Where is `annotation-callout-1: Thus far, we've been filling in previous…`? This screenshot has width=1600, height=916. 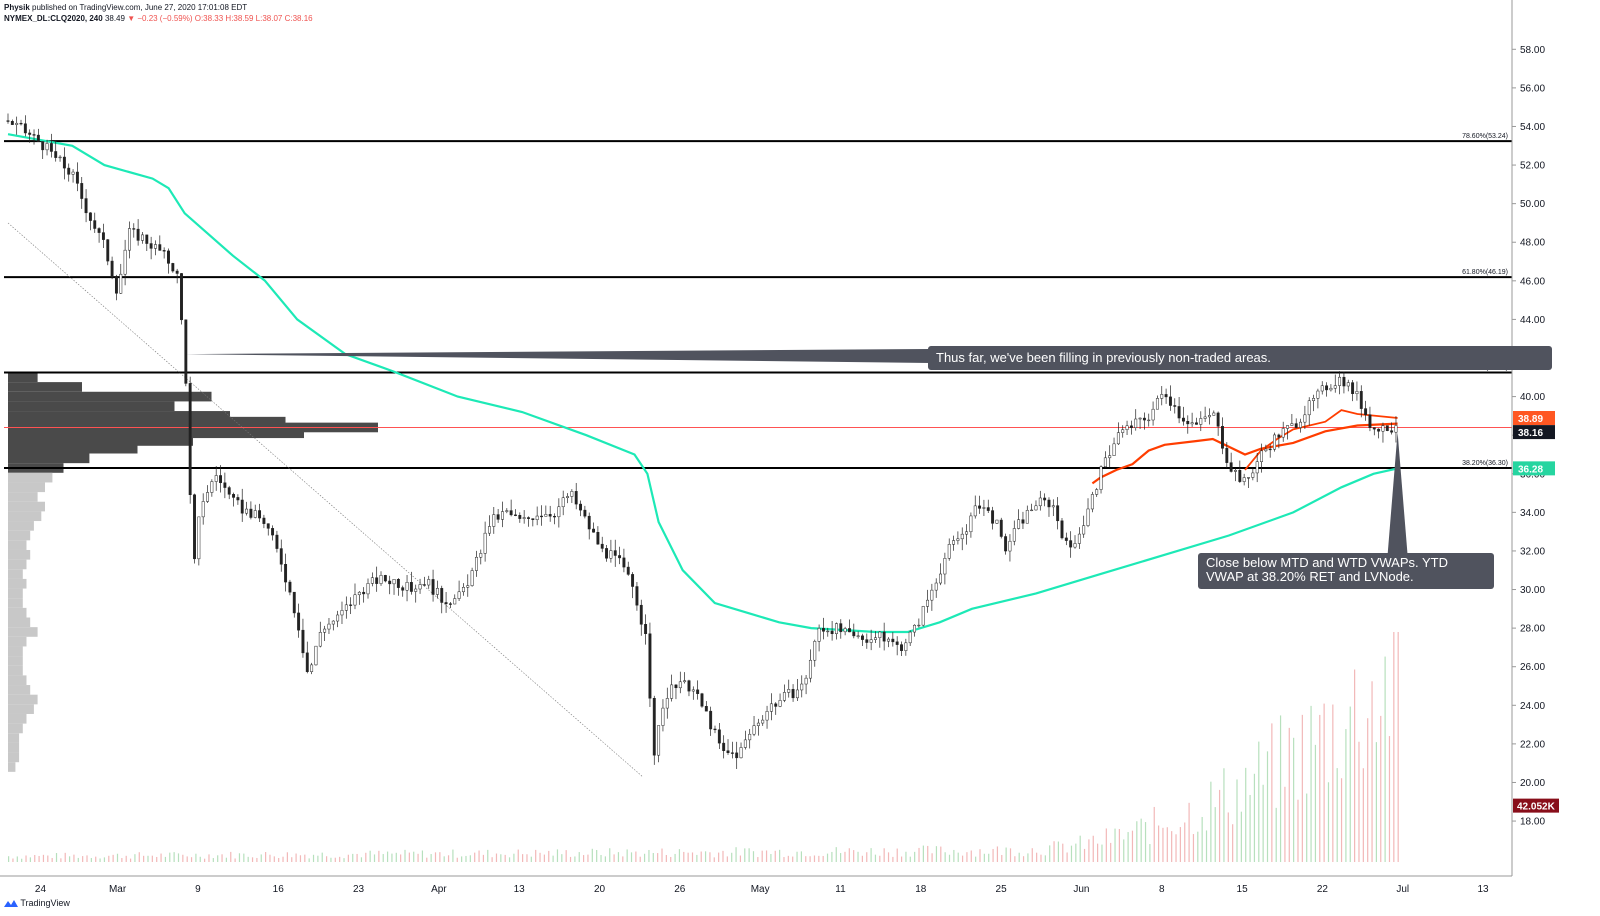 annotation-callout-1: Thus far, we've been filling in previous… is located at coordinates (1240, 358).